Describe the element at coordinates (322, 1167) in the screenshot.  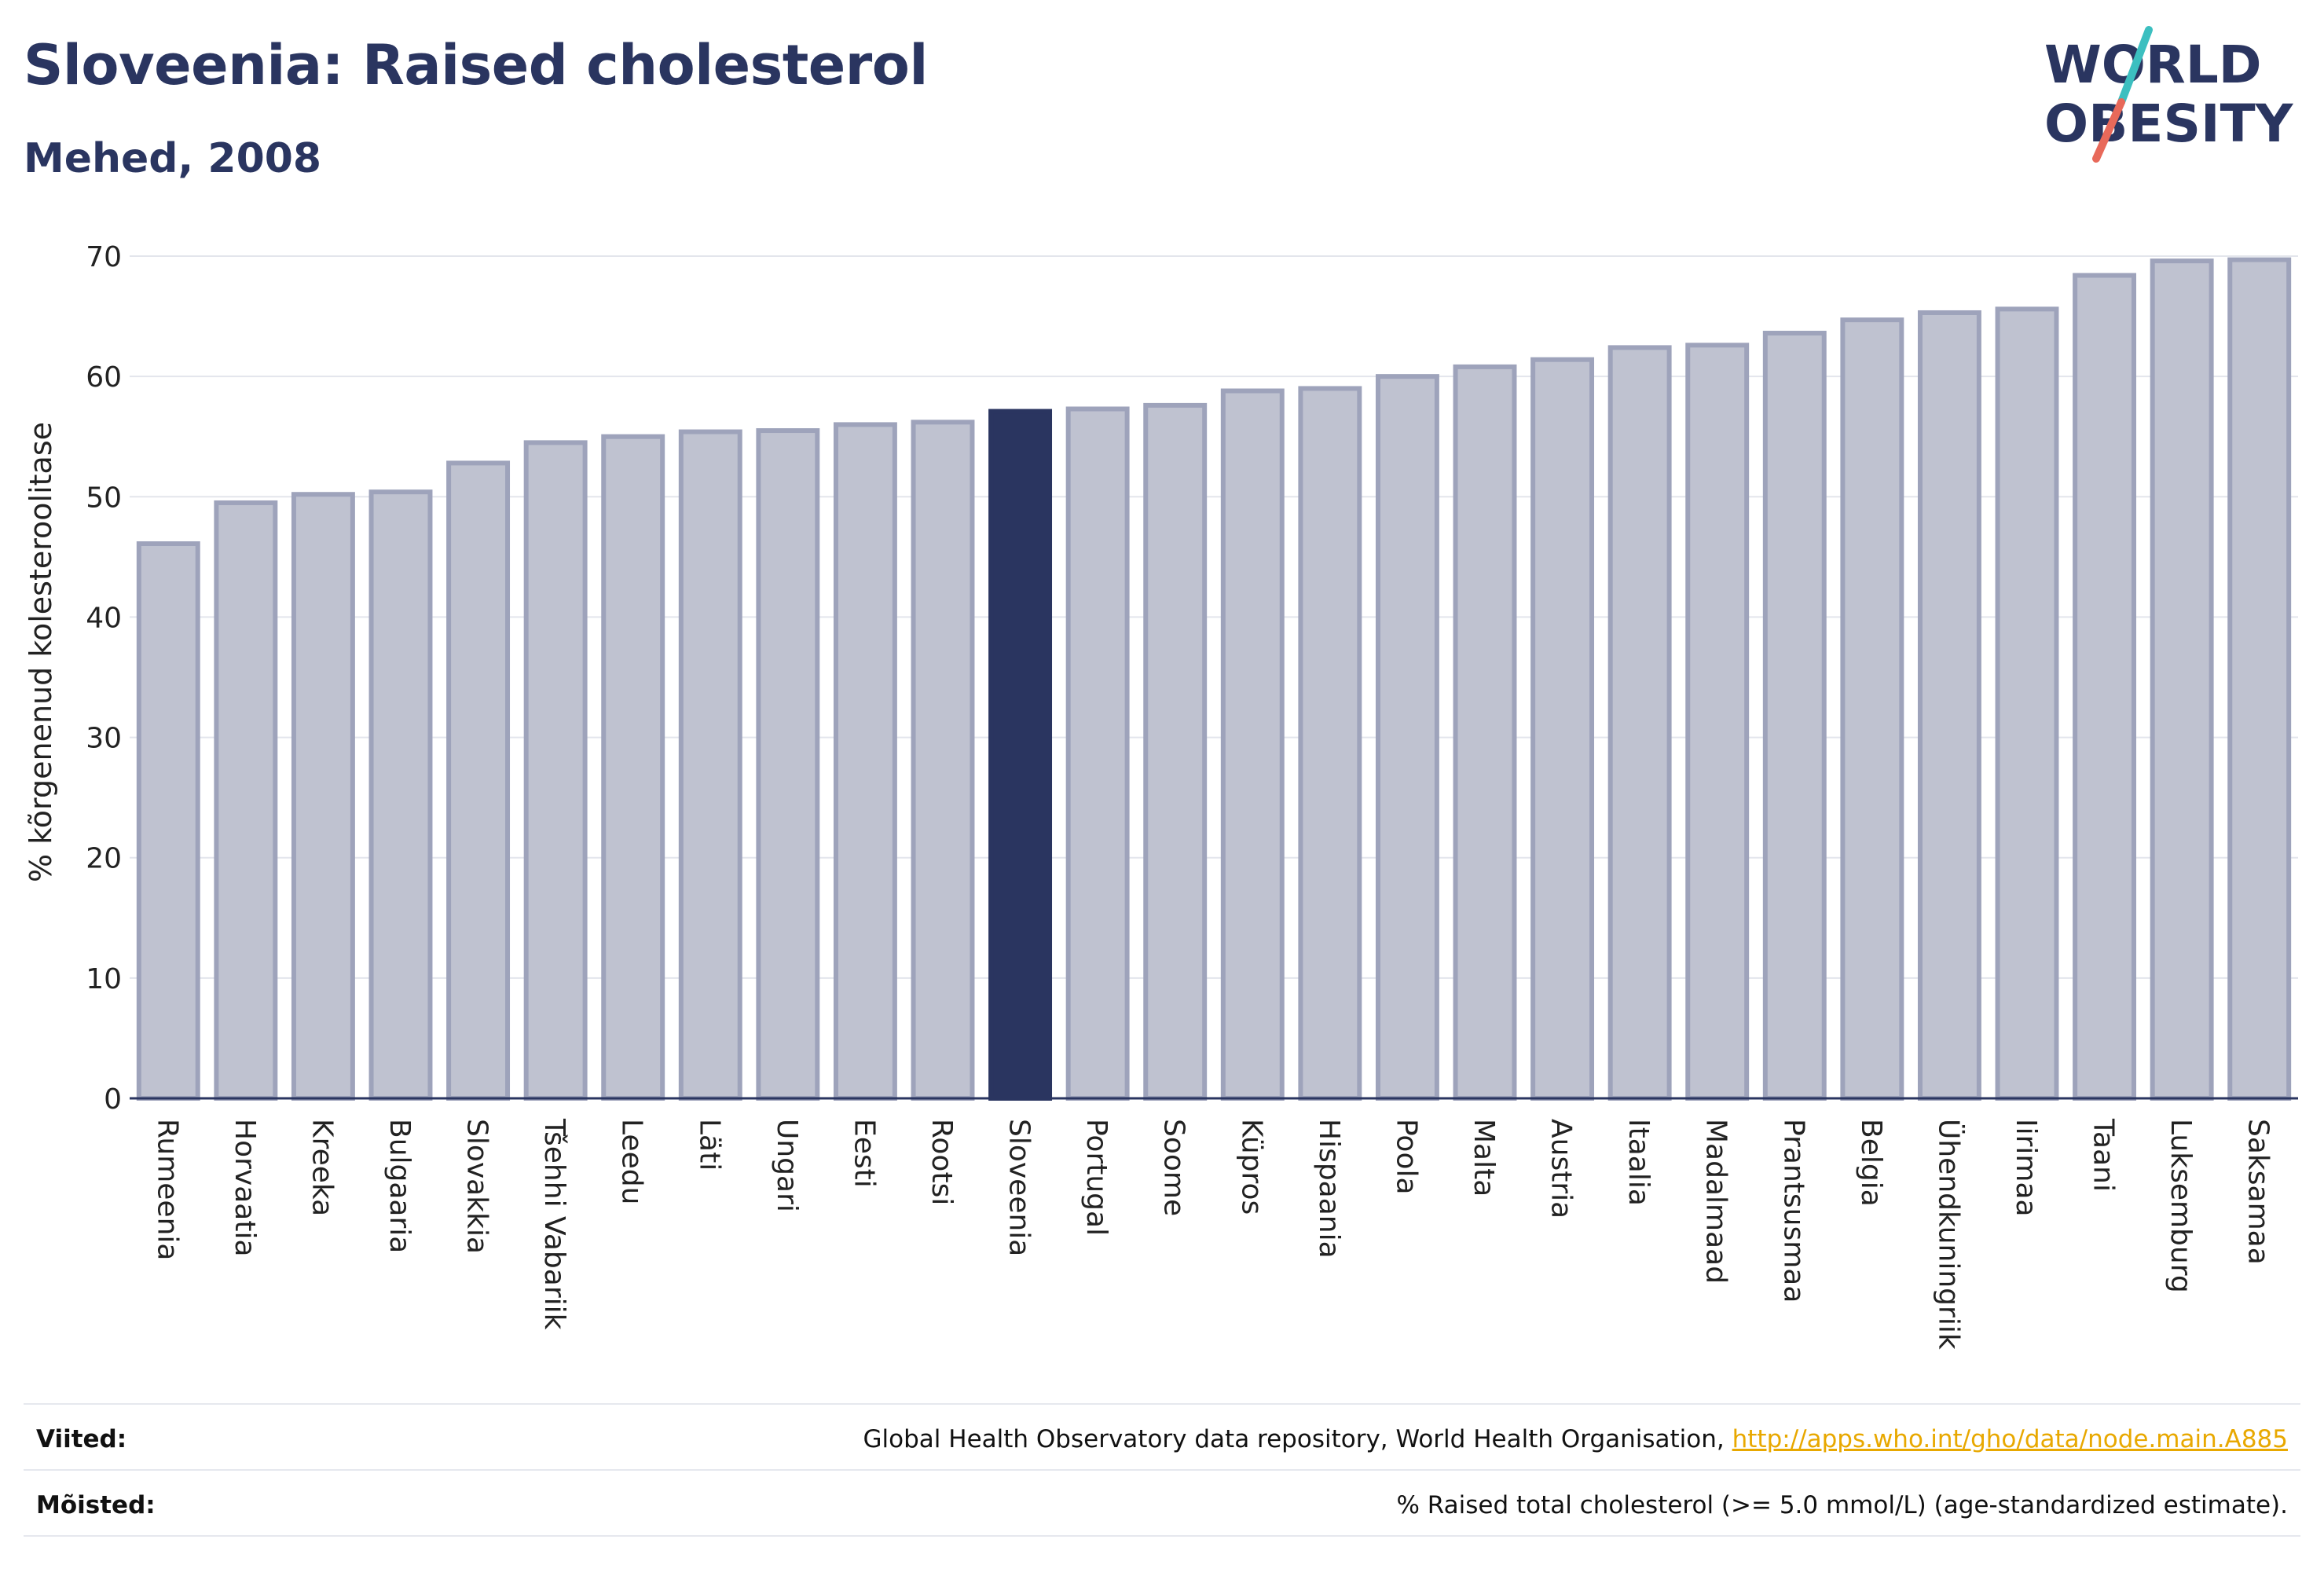
I see `x-tick-label: Kreeka` at that location.